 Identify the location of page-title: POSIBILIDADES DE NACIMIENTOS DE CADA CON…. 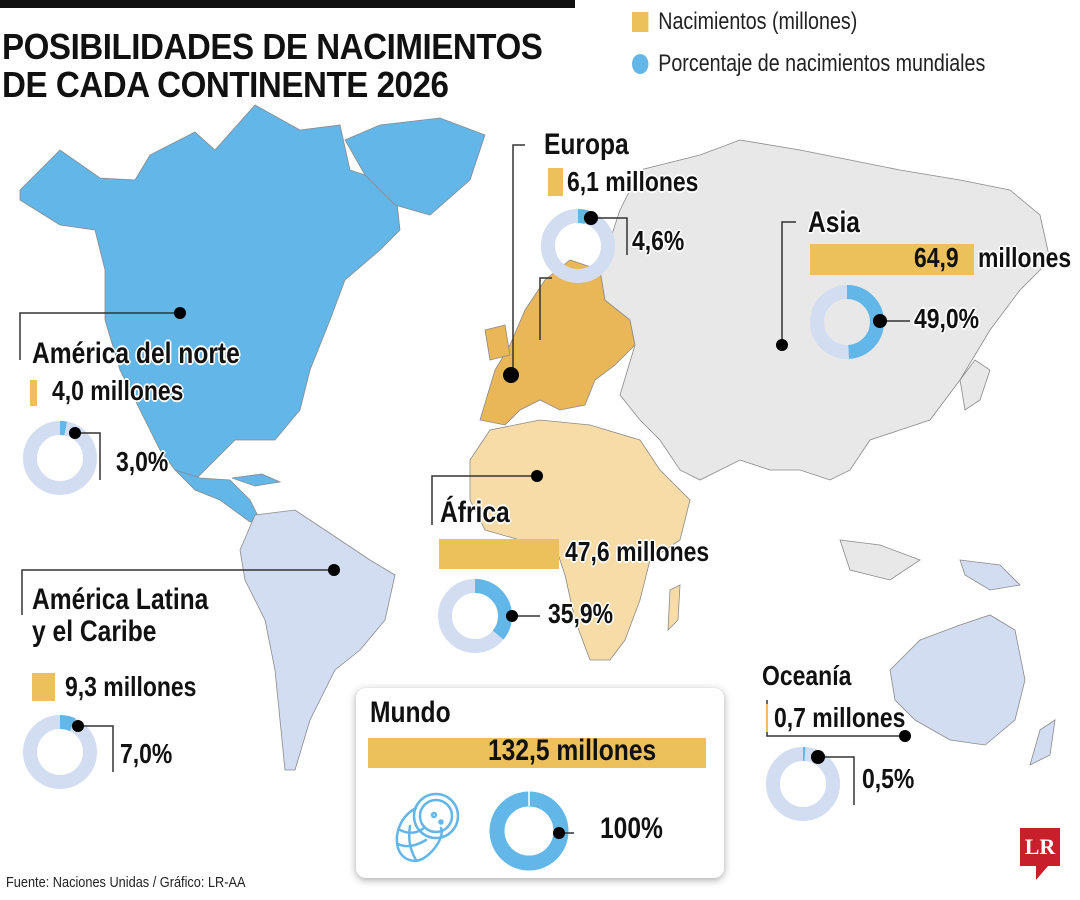
(272, 65).